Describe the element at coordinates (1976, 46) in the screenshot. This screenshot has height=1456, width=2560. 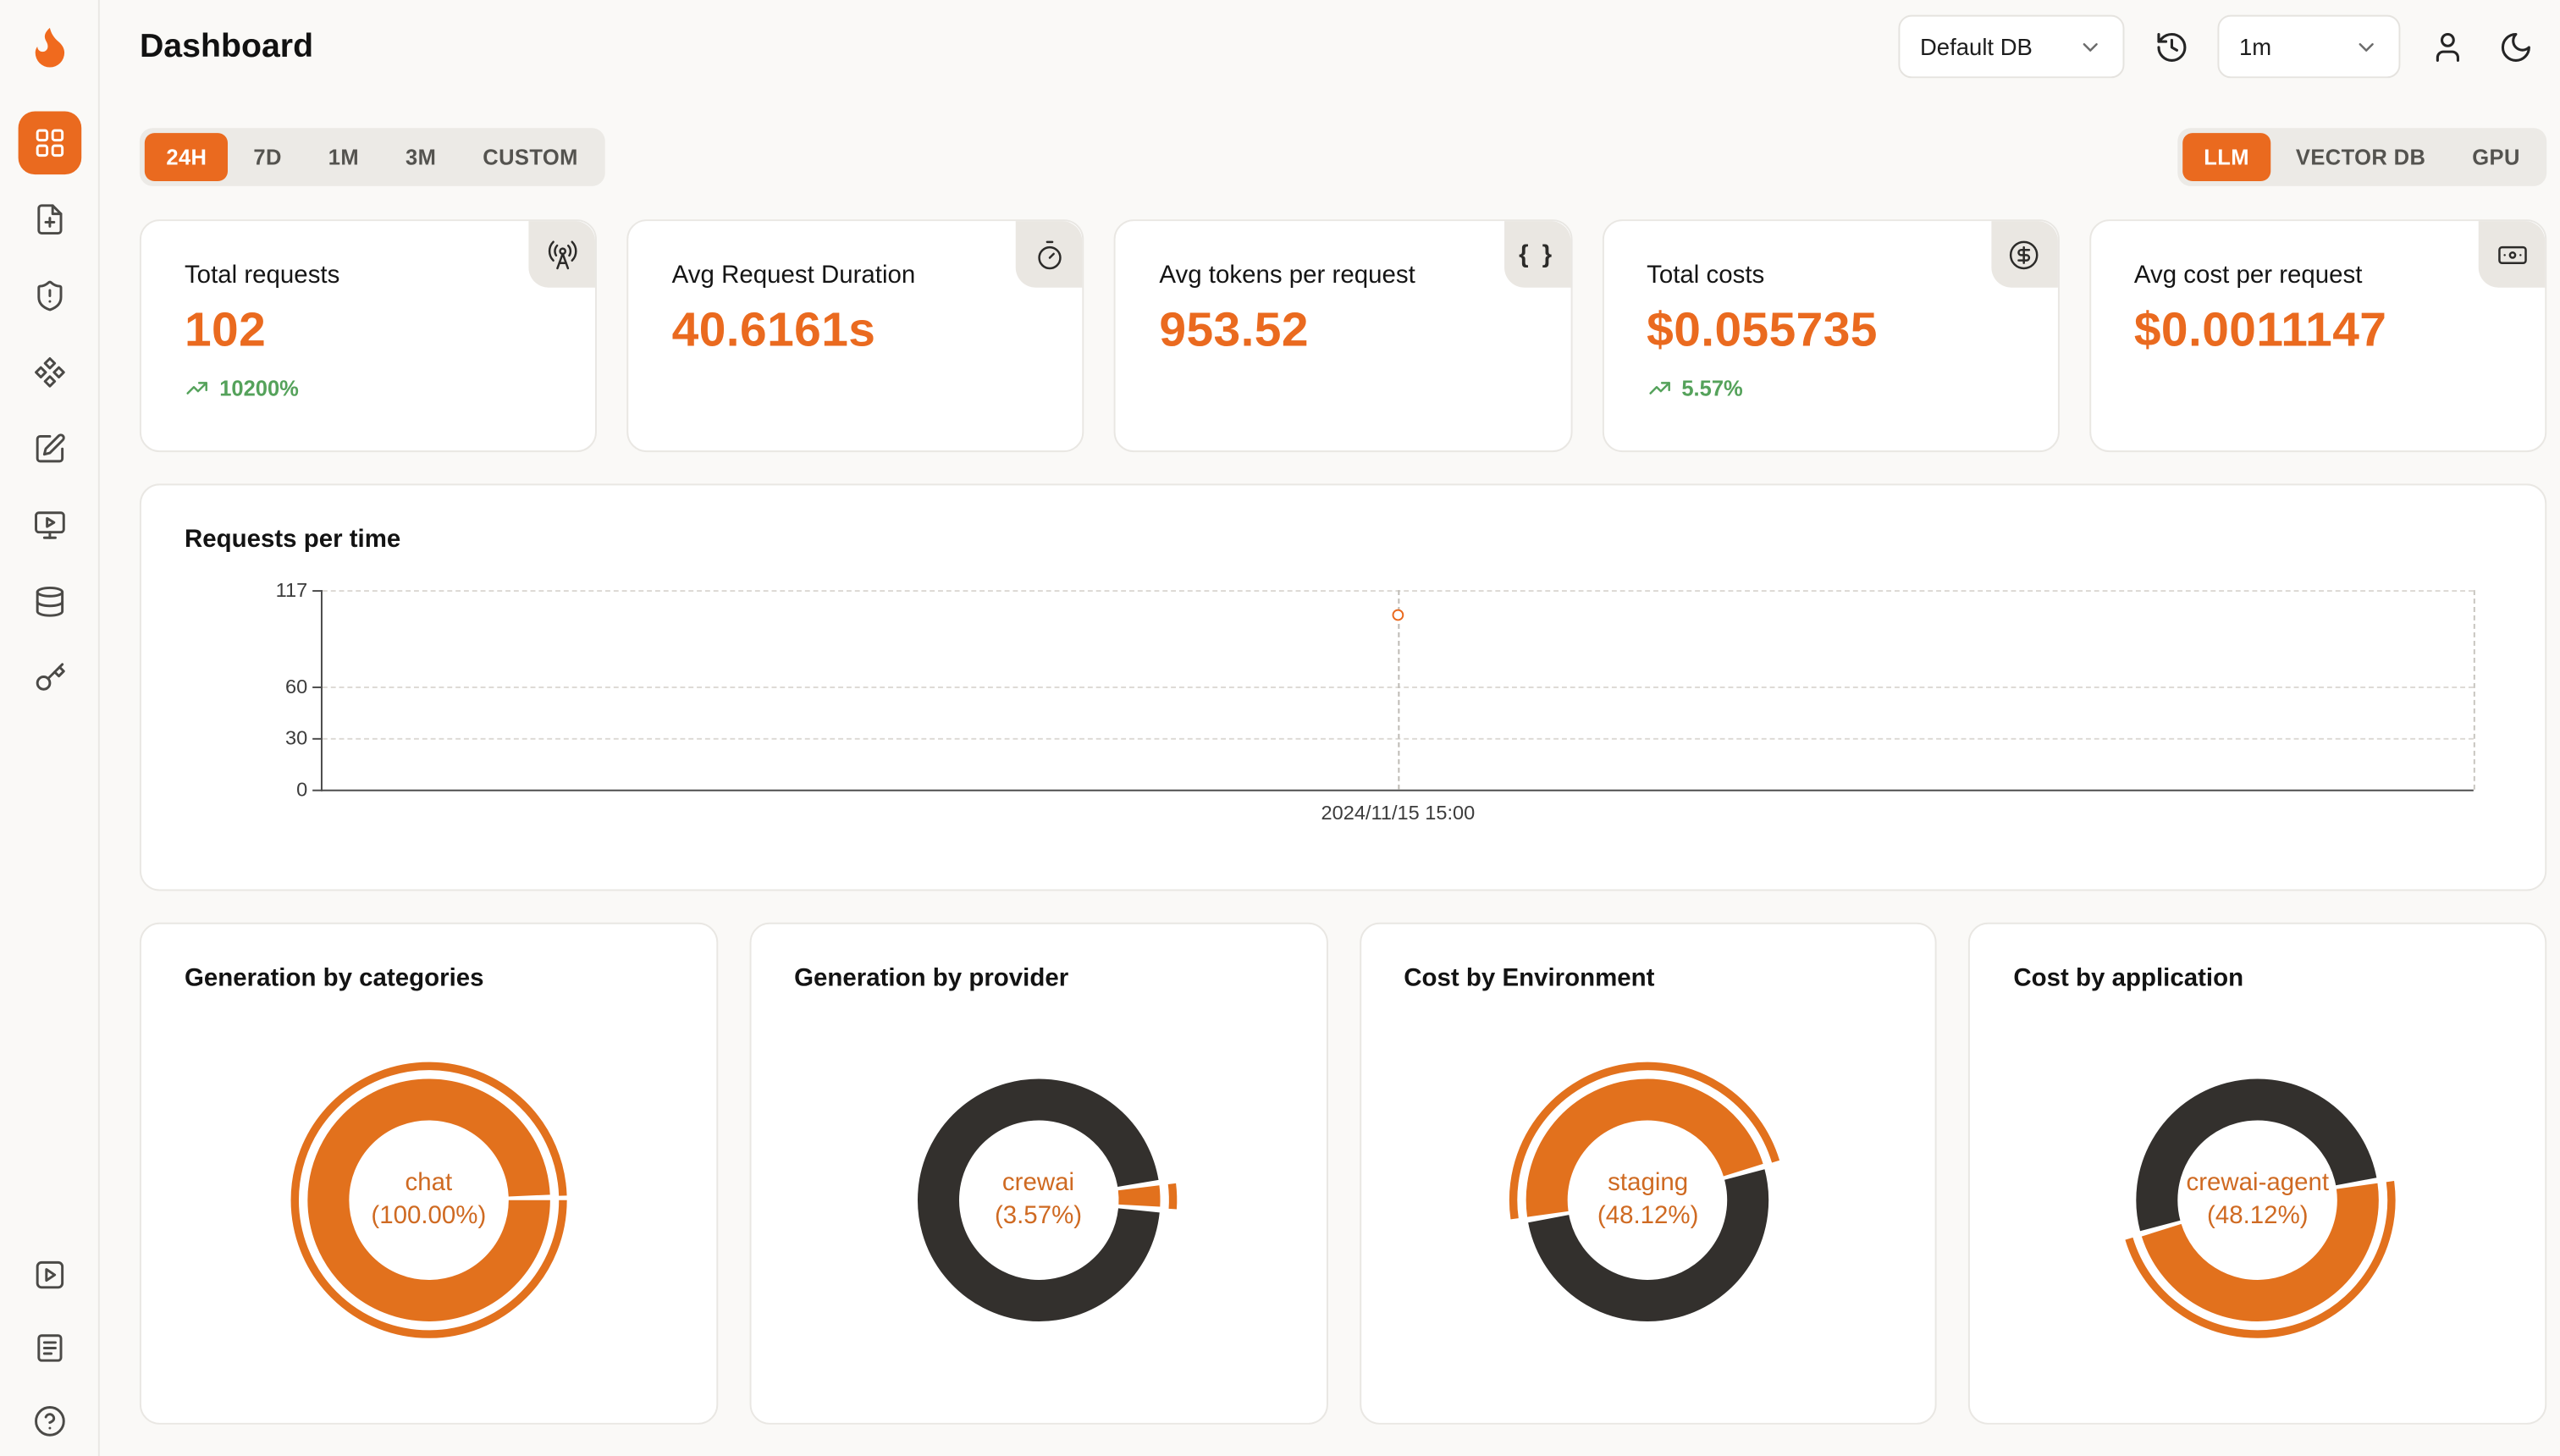
I see `database-select-value: Default DB` at that location.